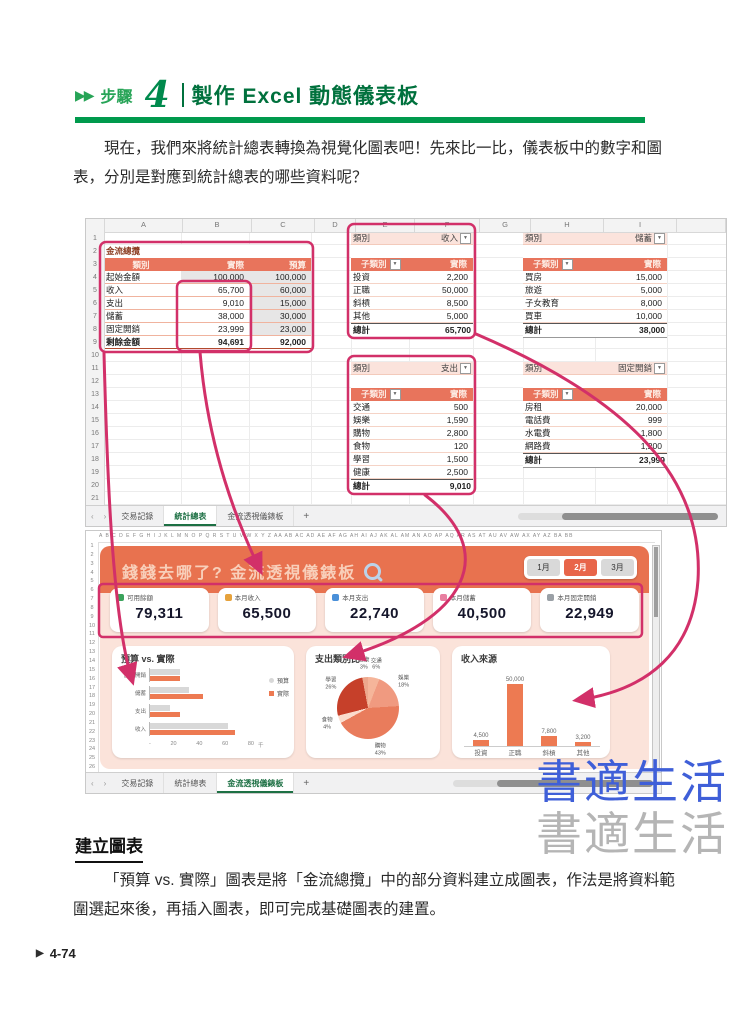  I want to click on table-cell: 500, so click(441, 407).